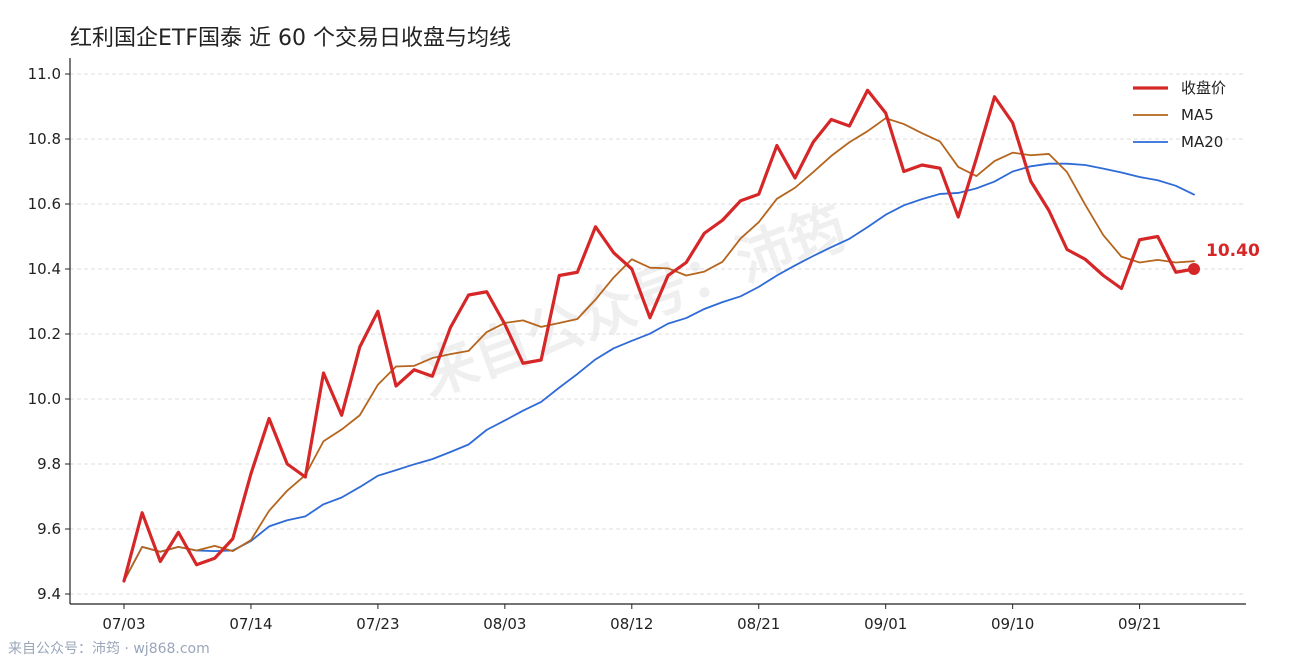 The width and height of the screenshot is (1290, 660). I want to click on page-title: 红利国企ETF国泰 近 60 个交易日收盘与均线, so click(290, 38).